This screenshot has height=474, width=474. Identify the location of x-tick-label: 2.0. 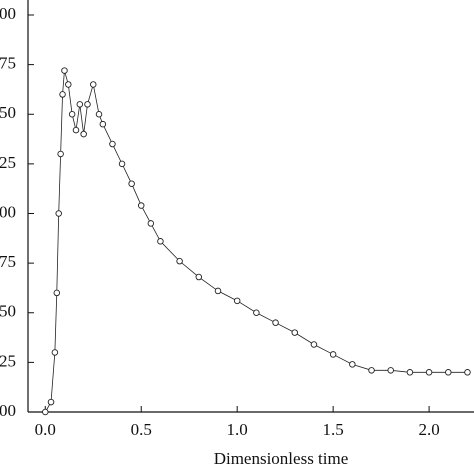
(428, 429).